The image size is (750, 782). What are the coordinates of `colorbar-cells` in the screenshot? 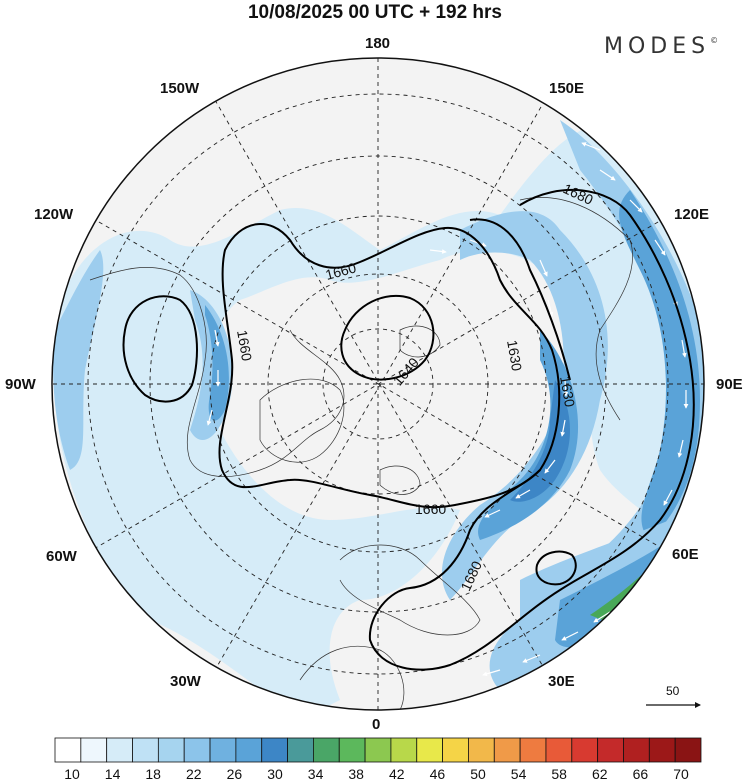 It's located at (378, 750).